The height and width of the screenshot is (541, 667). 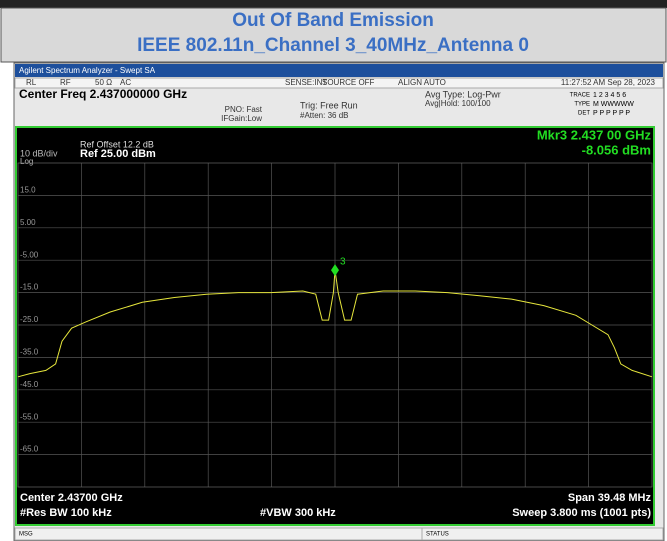 I want to click on y-tick-label: -5.00, so click(x=29, y=254).